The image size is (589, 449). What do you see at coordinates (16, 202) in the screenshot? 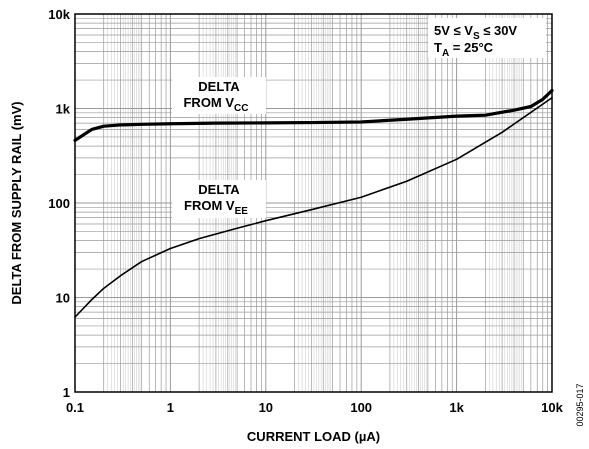
I see `y-axis-label: DELTA FROM SUPPLY RAIL (mV)` at bounding box center [16, 202].